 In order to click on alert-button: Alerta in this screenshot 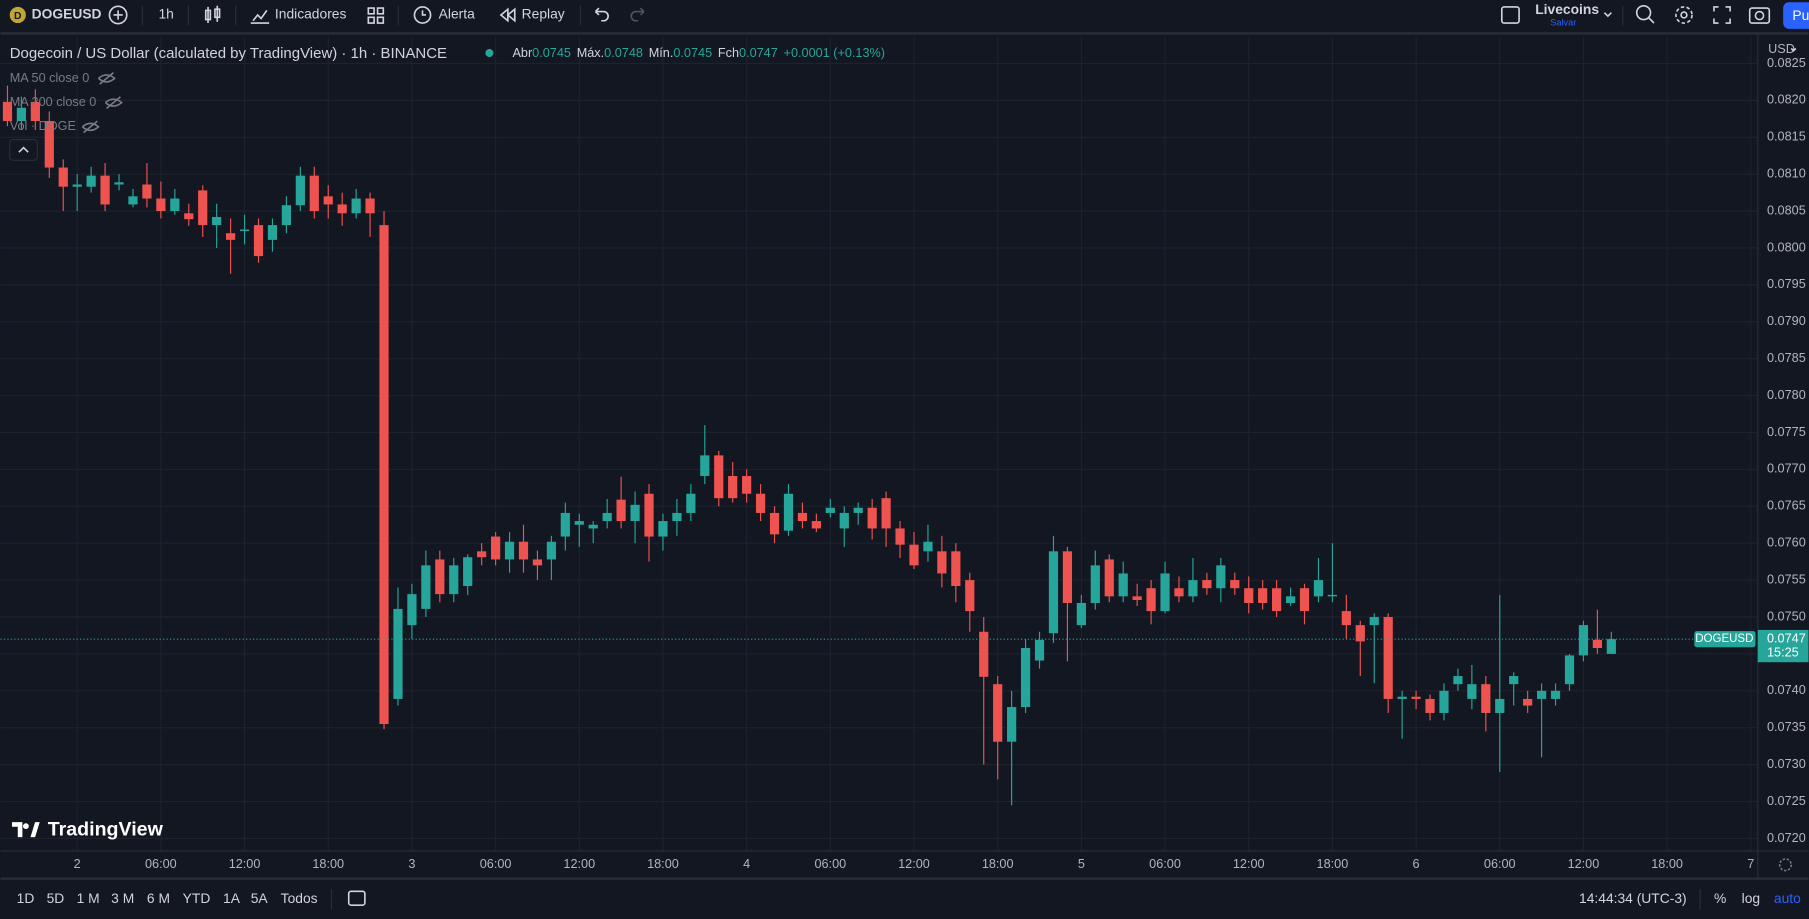, I will do `click(457, 14)`.